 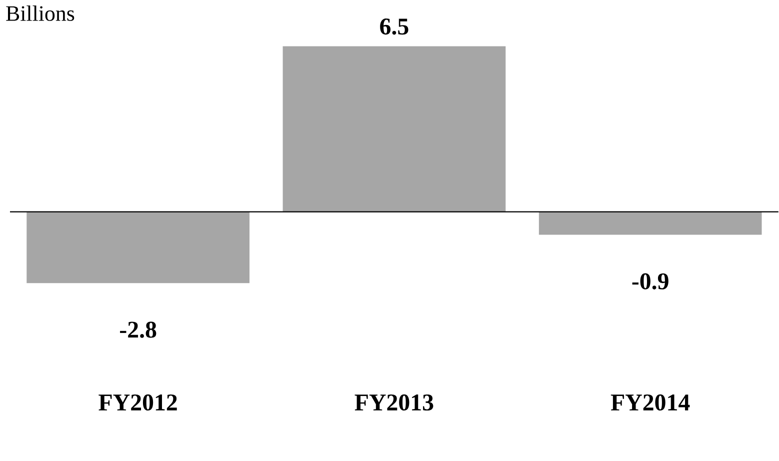 I want to click on data-label: -2.8, so click(x=138, y=330).